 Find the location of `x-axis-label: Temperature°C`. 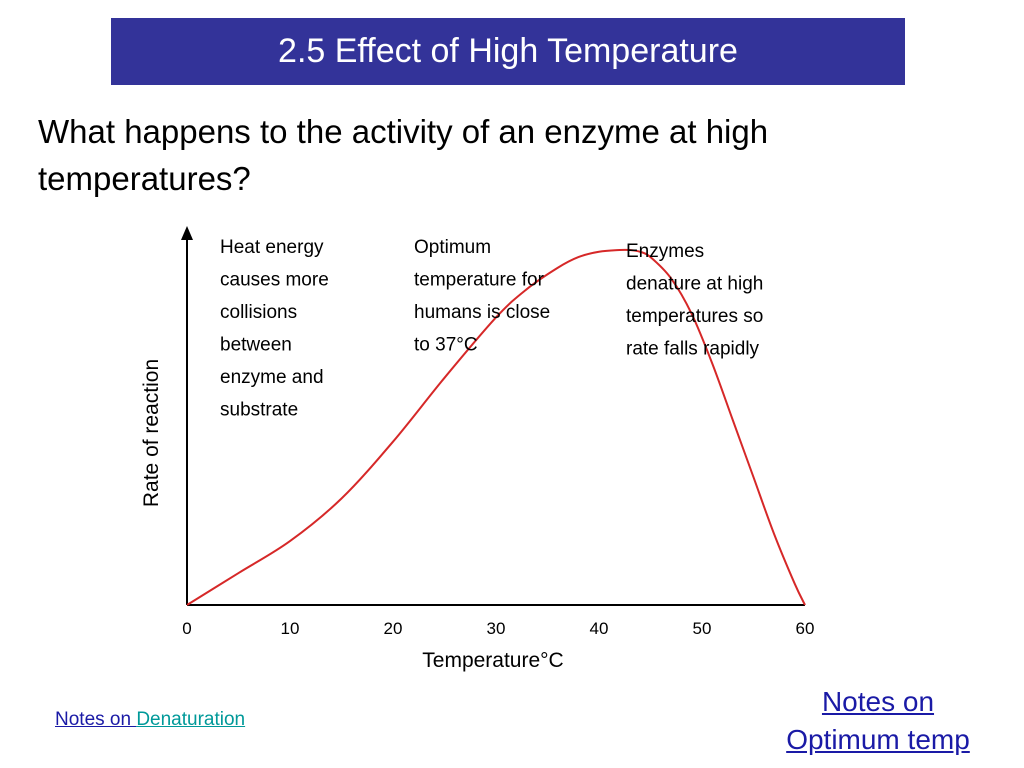

x-axis-label: Temperature°C is located at coordinates (492, 660).